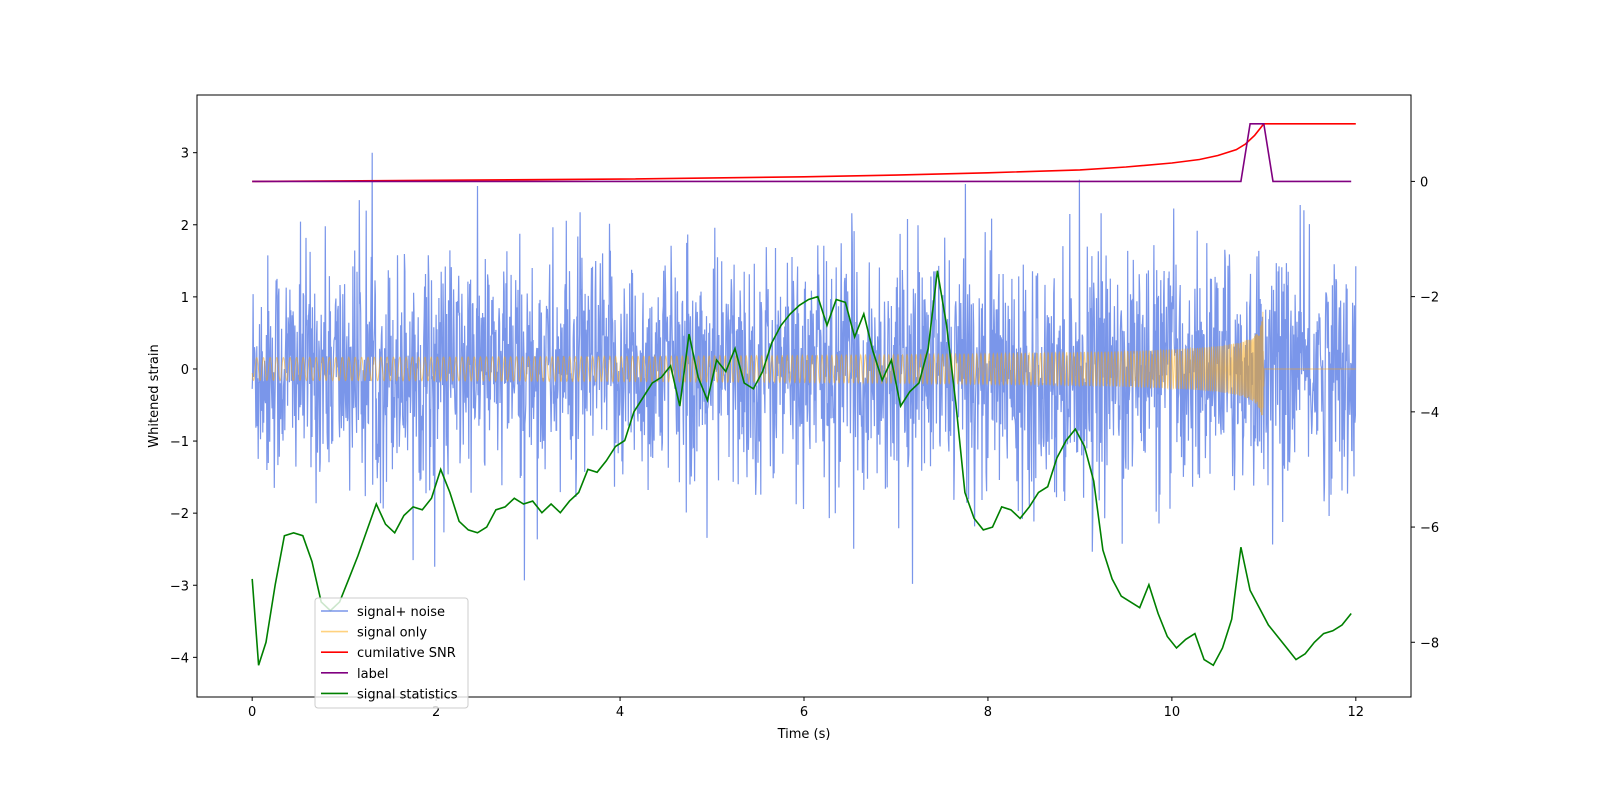  I want to click on x-tick-label: 12, so click(1356, 712).